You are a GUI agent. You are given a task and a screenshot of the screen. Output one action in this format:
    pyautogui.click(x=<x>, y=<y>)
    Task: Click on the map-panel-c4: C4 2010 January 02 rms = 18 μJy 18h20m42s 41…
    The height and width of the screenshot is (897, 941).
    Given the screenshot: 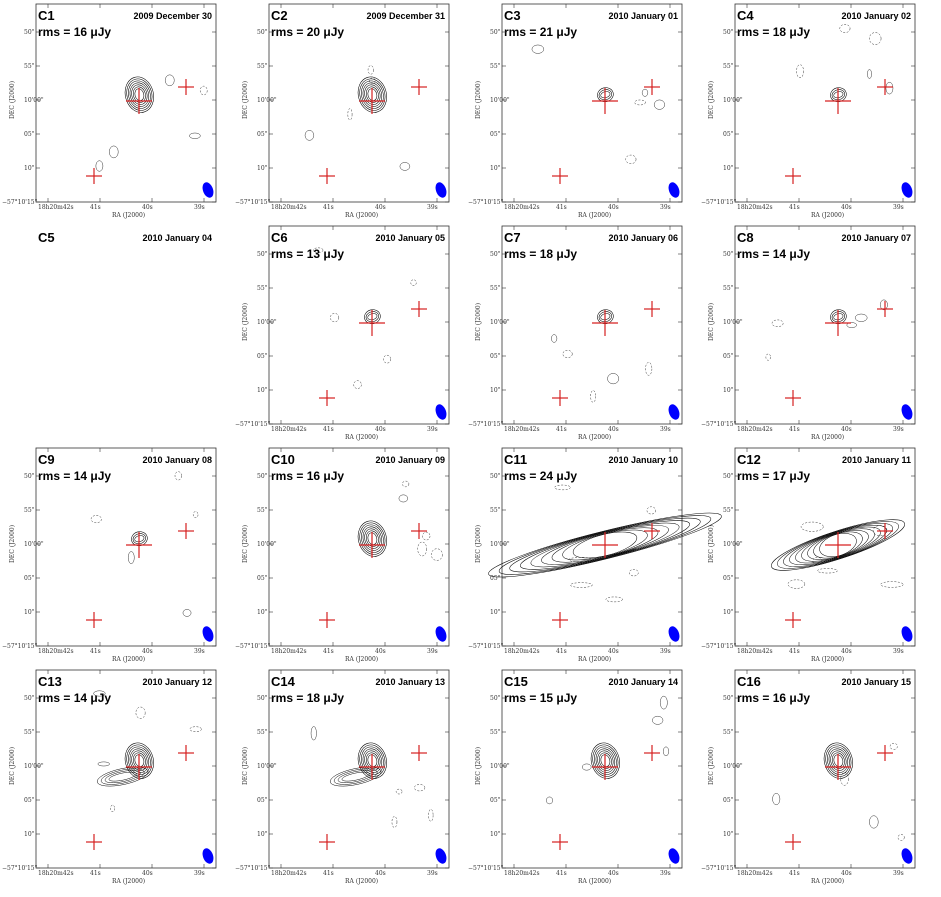 What is the action you would take?
    pyautogui.click(x=814, y=110)
    